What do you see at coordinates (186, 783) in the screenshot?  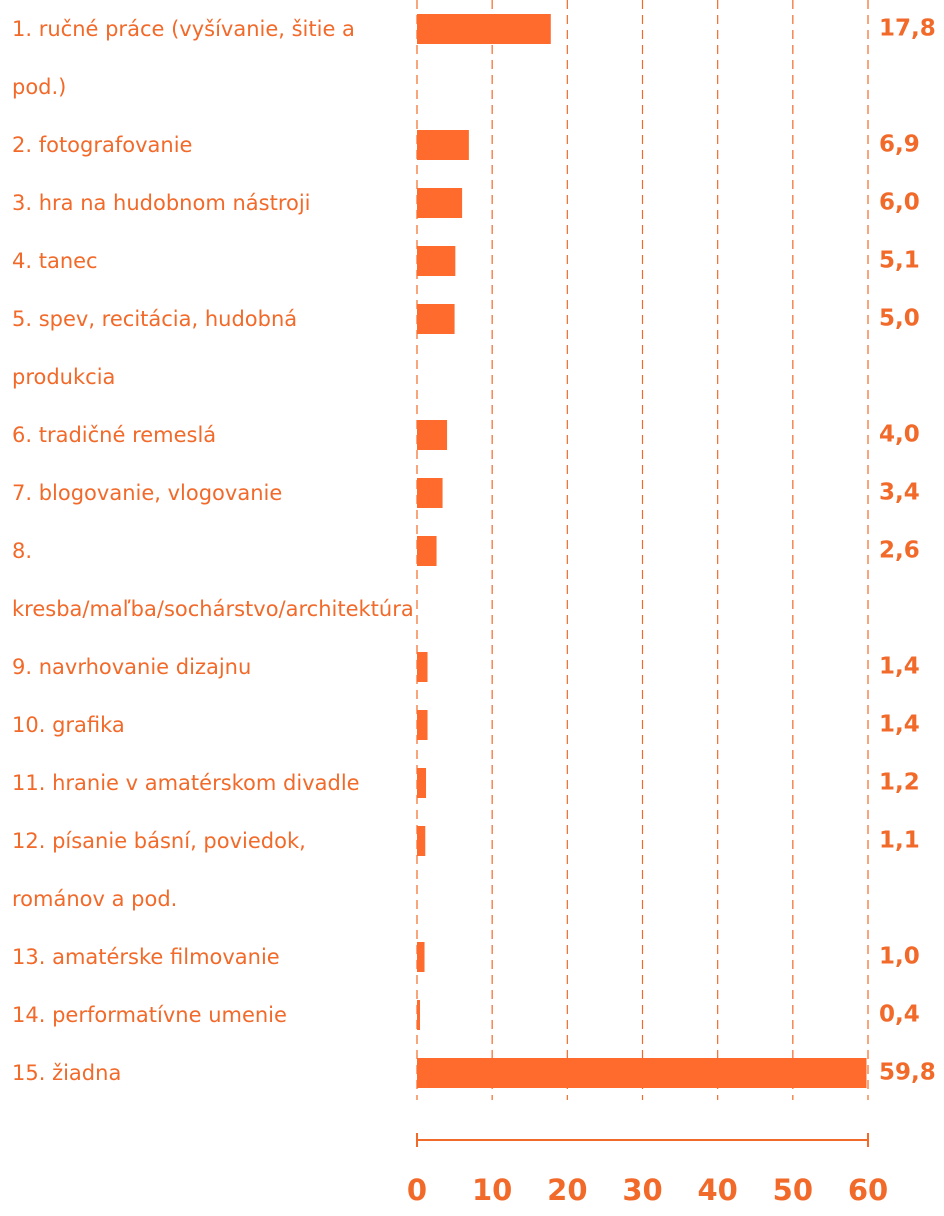 I see `category-label: 11. hranie v amatérskom divadle` at bounding box center [186, 783].